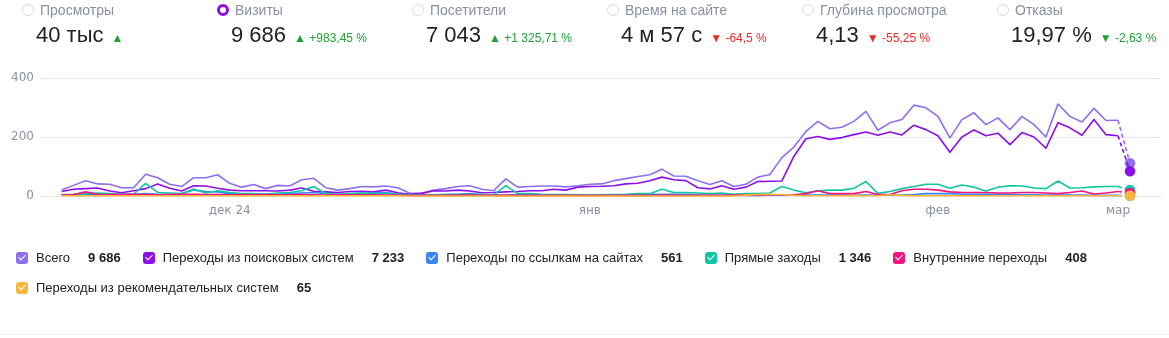 The width and height of the screenshot is (1169, 338). Describe the element at coordinates (1051, 34) in the screenshot. I see `text: 19,97 %` at that location.